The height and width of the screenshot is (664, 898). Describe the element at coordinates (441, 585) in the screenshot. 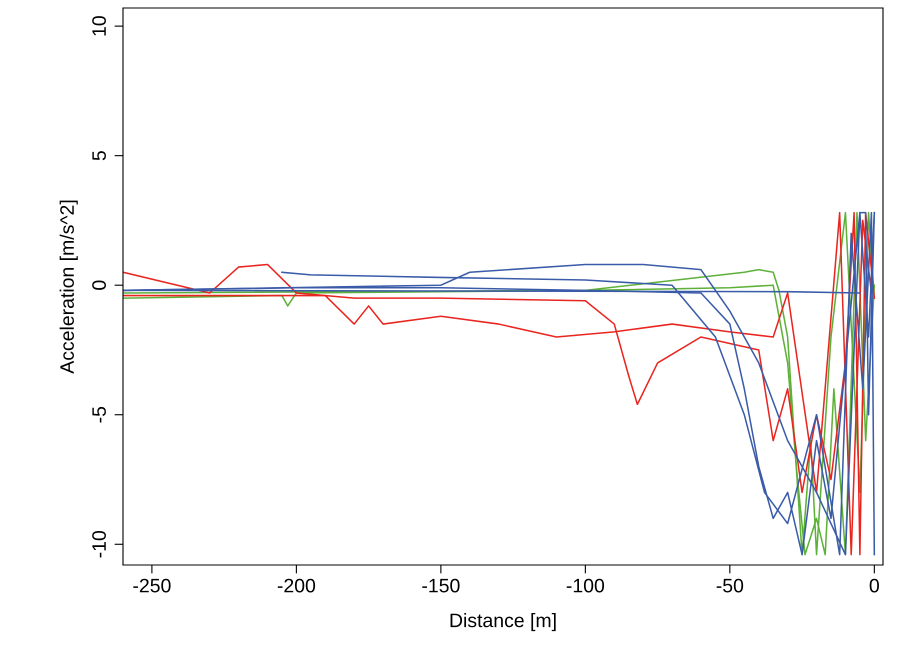

I see `x-tick-label: -150` at that location.